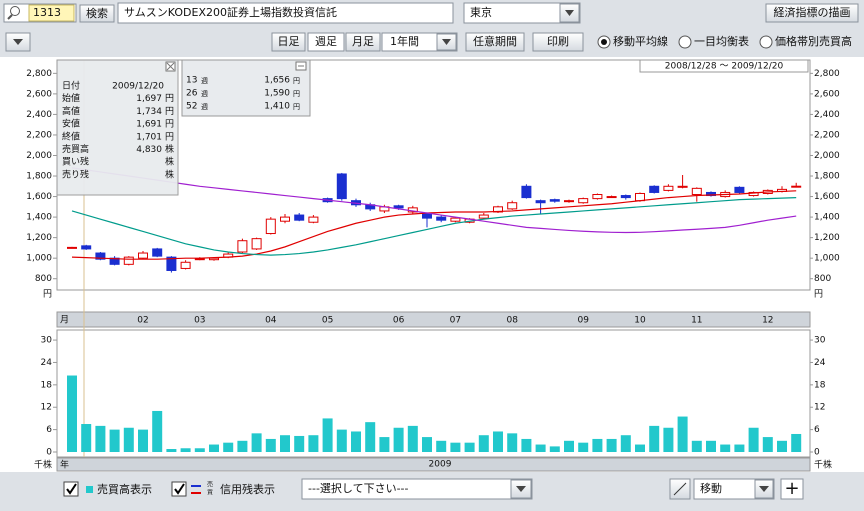 Image resolution: width=864 pixels, height=511 pixels. What do you see at coordinates (39, 135) in the screenshot?
I see `y-tick-label: 2,200` at bounding box center [39, 135].